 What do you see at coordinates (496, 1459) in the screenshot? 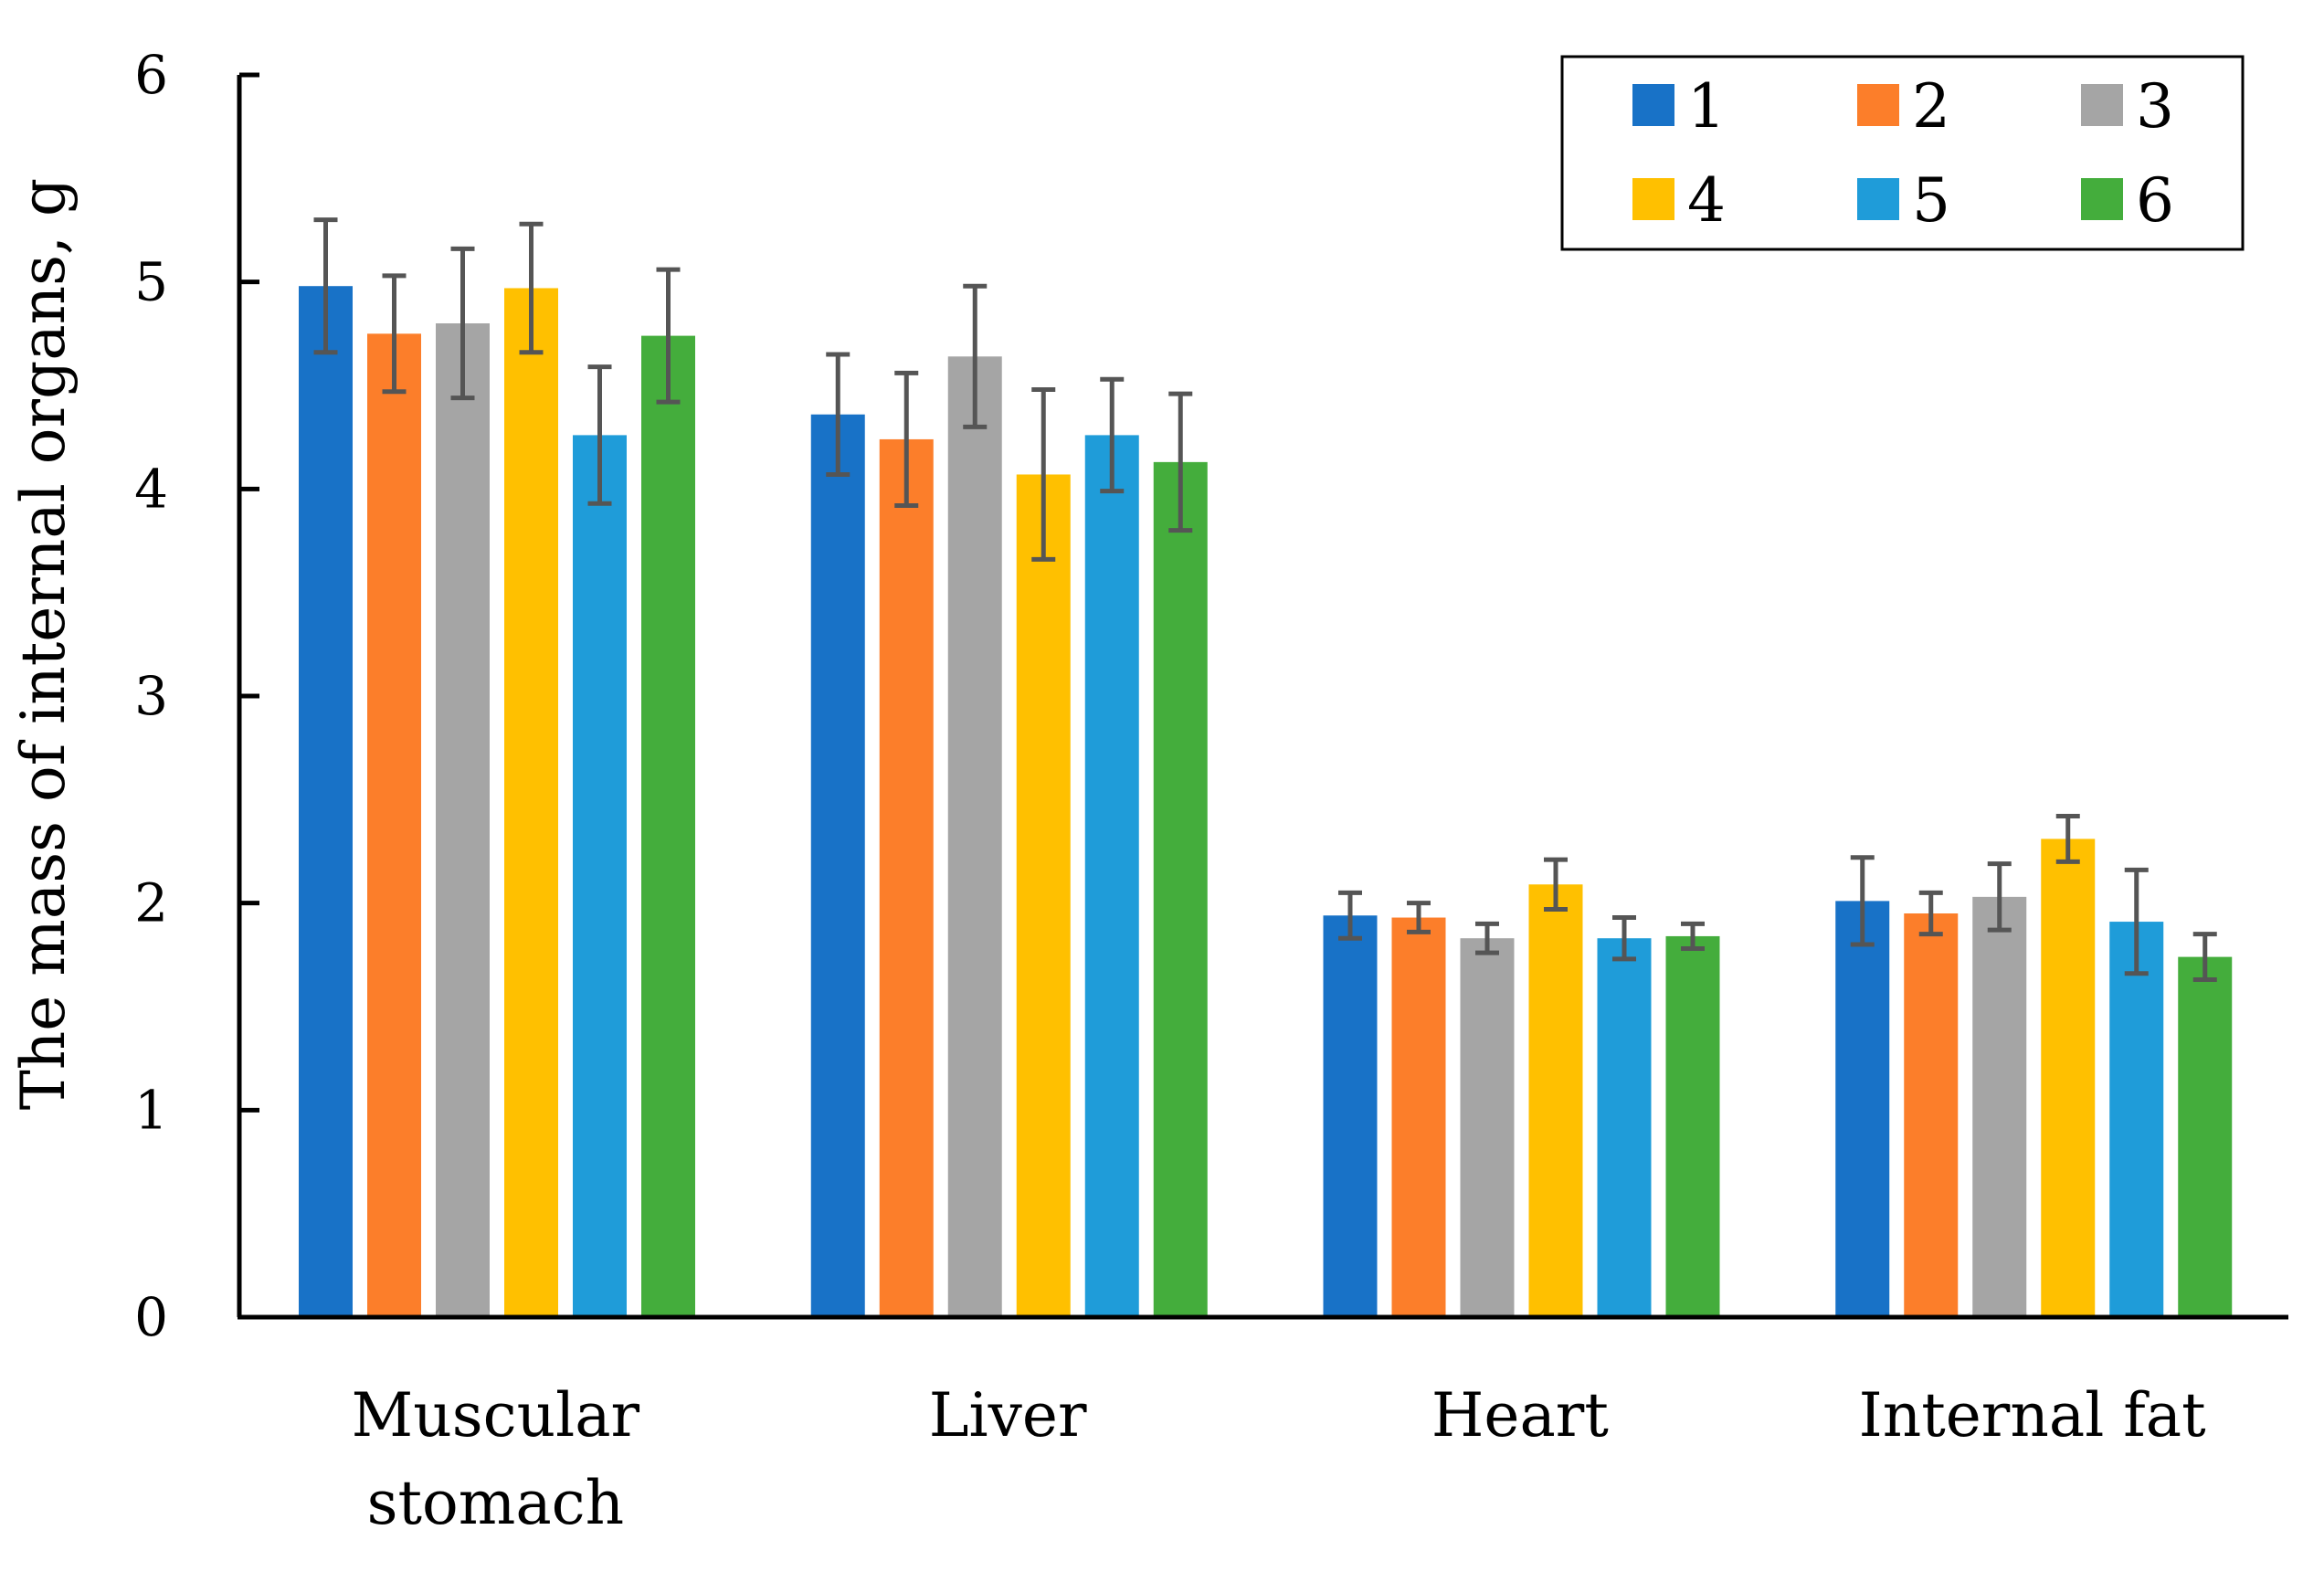
I see `x-tick-label-0: Muscular stomach` at bounding box center [496, 1459].